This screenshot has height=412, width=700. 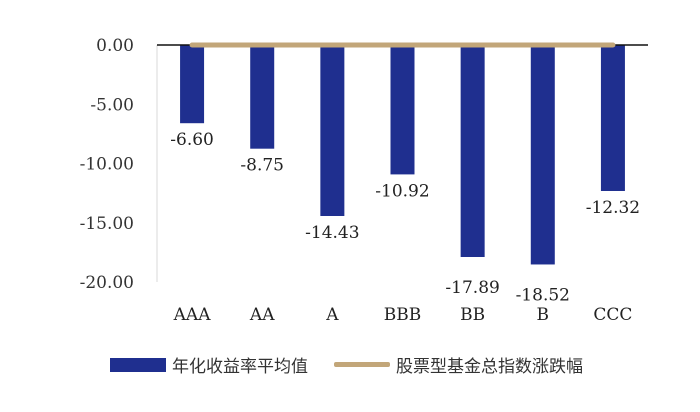 I want to click on x-tick-label: A, so click(x=332, y=315).